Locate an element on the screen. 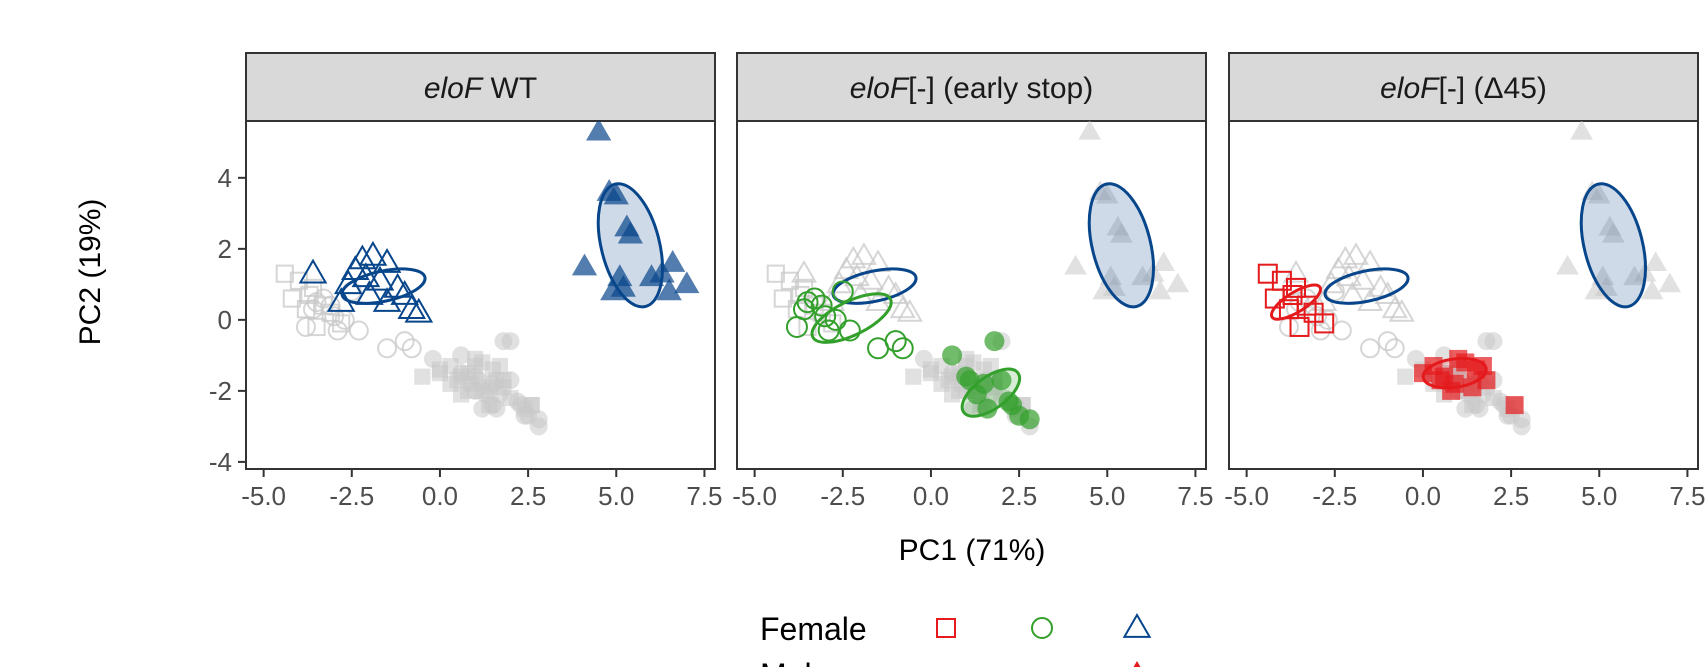 This screenshot has width=1707, height=667. facet-strip-title: eloF[-] (early stop) is located at coordinates (971, 88).